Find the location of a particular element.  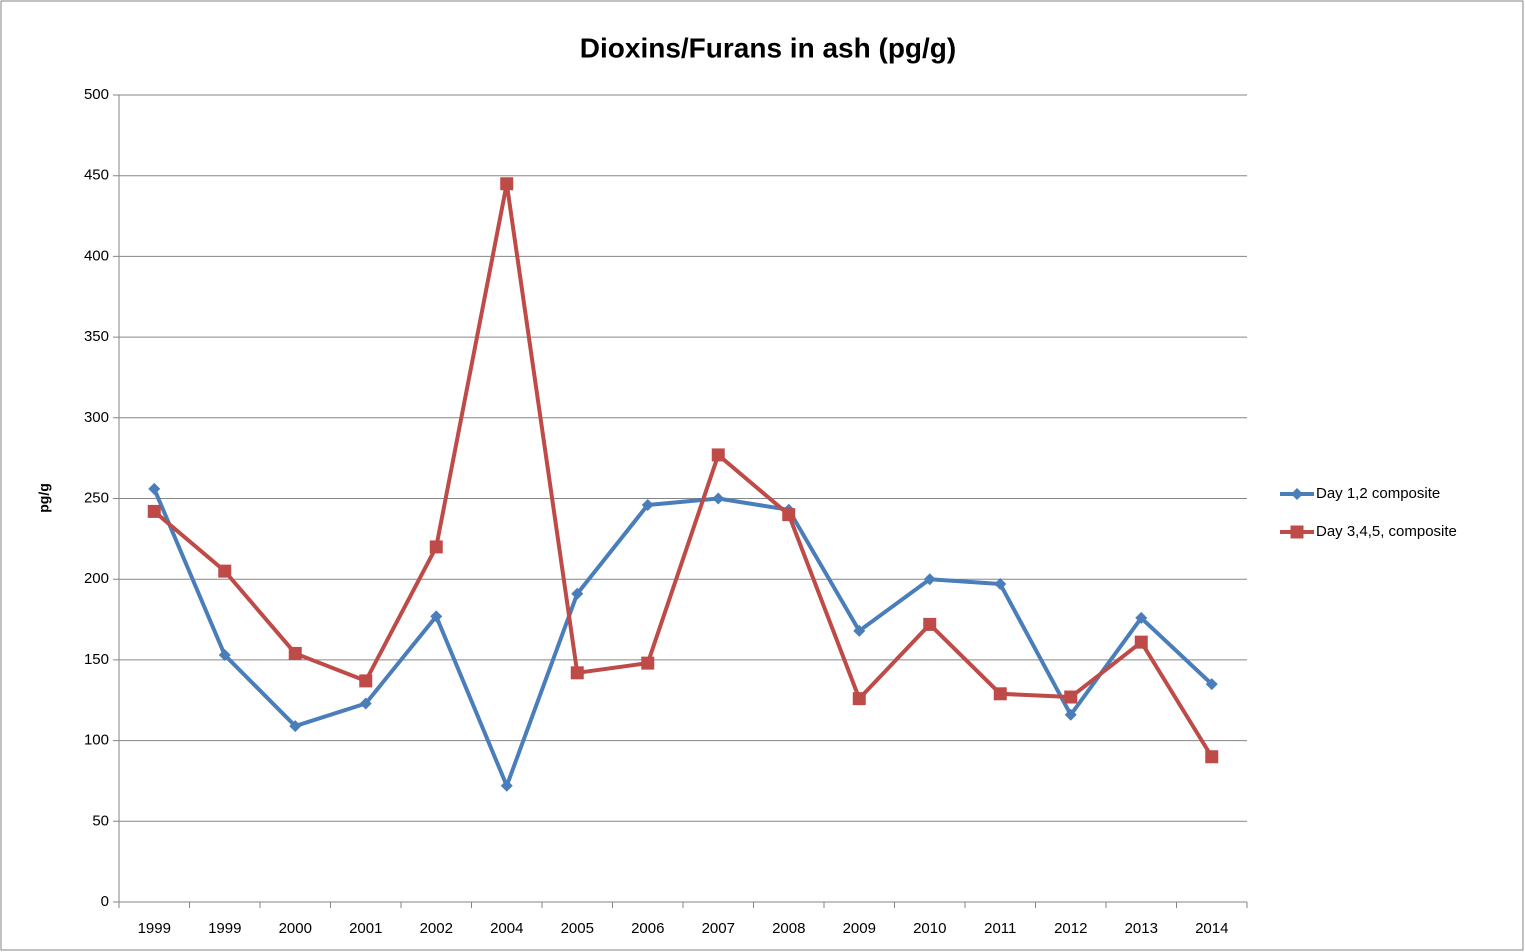

y-tick-label: 300 is located at coordinates (96, 417).